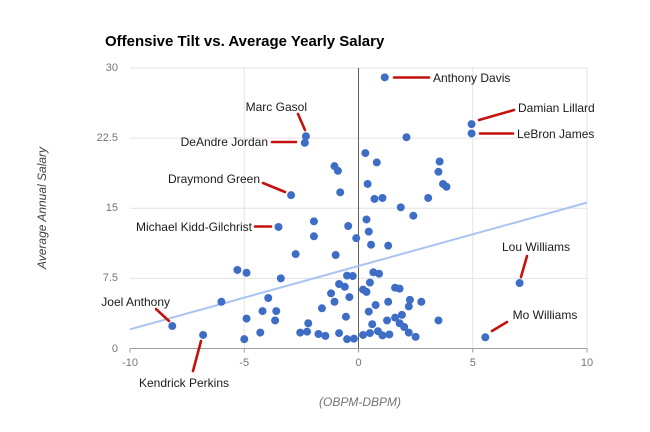  Describe the element at coordinates (556, 133) in the screenshot. I see `annotation-label-lebron-james: LeBron James` at that location.